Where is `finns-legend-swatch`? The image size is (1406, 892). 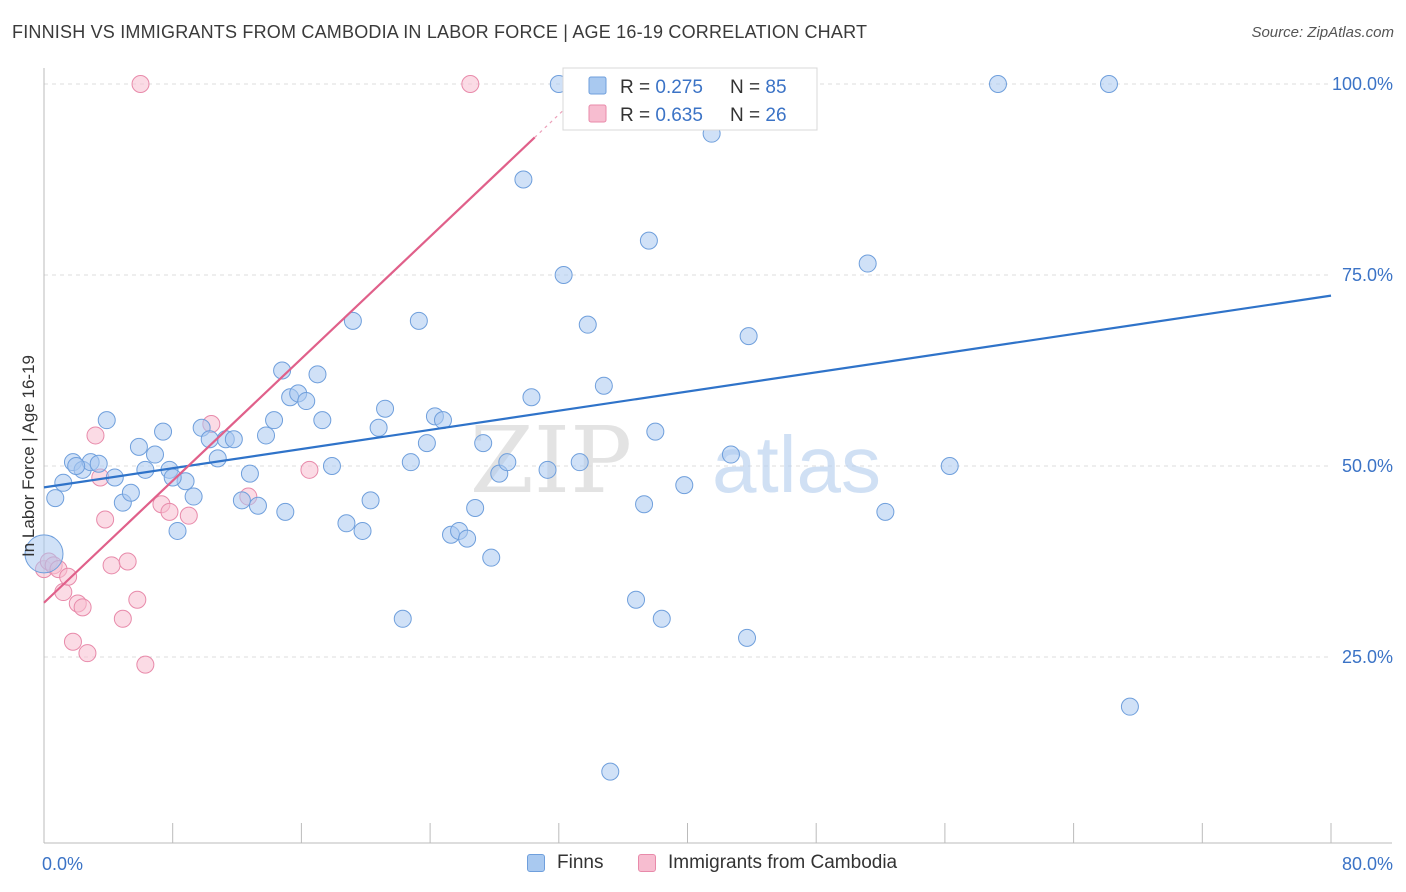
finns-legend-swatch is located at coordinates (536, 863).